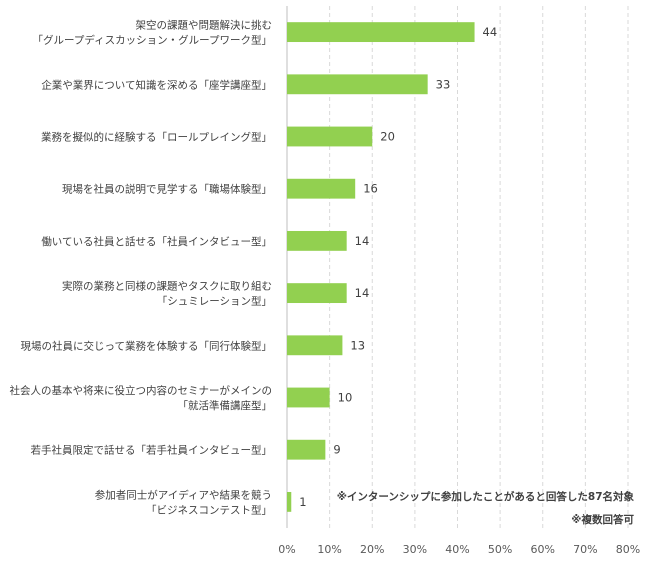  What do you see at coordinates (141, 398) in the screenshot?
I see `category-label: 社会人の基本や将来に役立つ内容のセミナーがメインの「就活準備講座型」` at bounding box center [141, 398].